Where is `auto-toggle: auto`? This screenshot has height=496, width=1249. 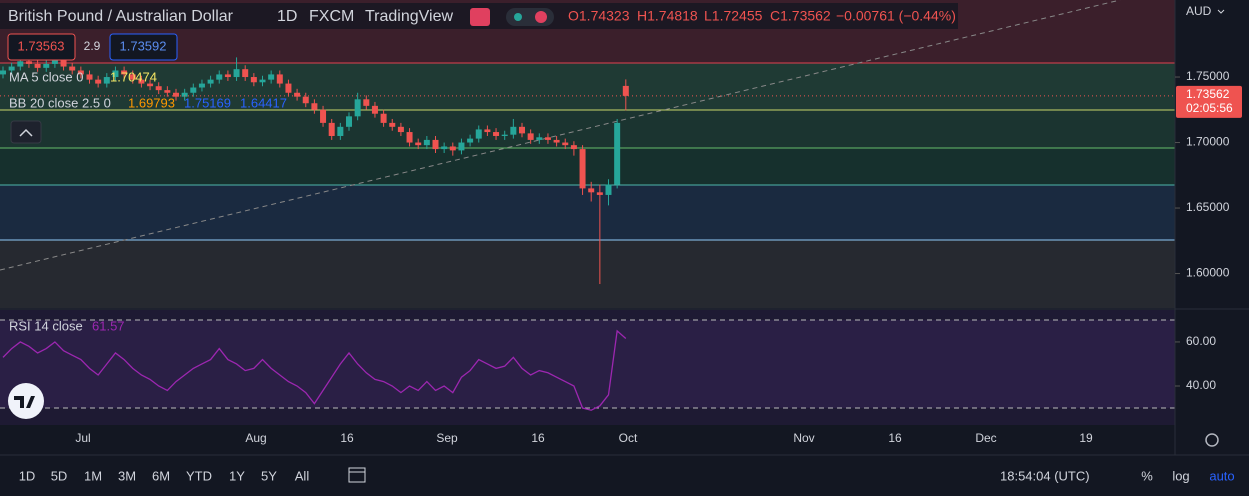 auto-toggle: auto is located at coordinates (1221, 475).